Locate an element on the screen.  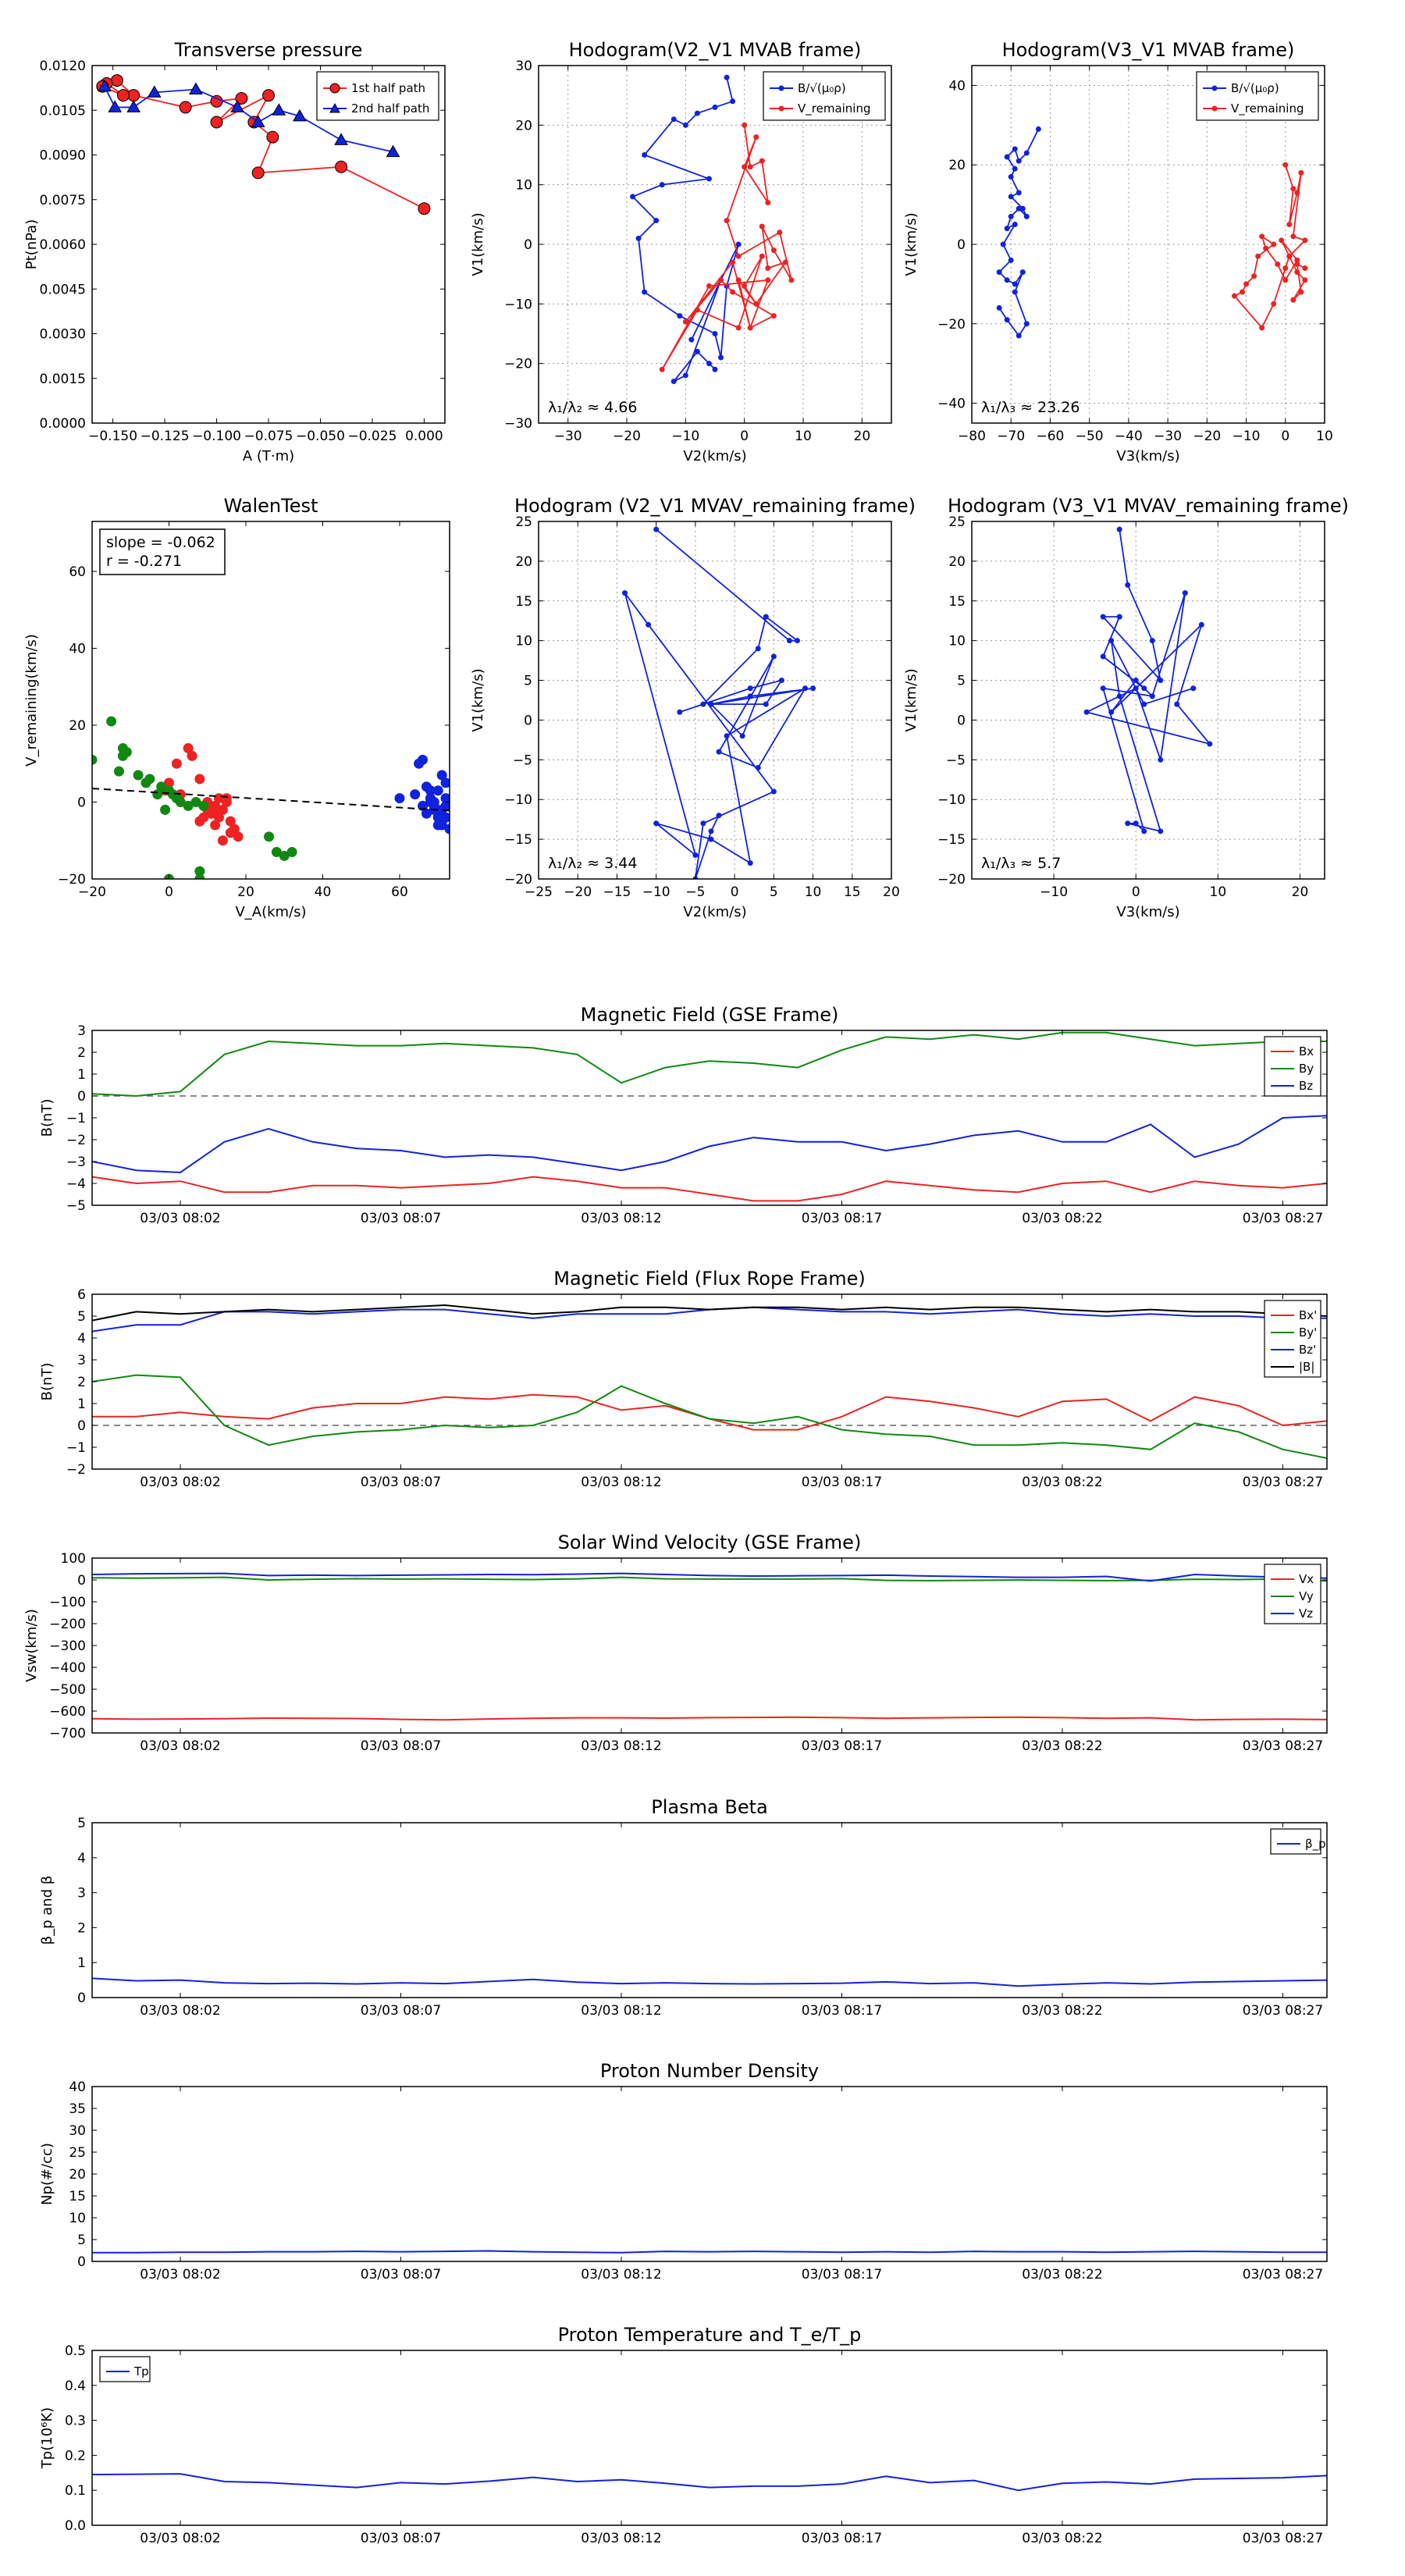
y-axis-label: V1(km/s) is located at coordinates (911, 244).